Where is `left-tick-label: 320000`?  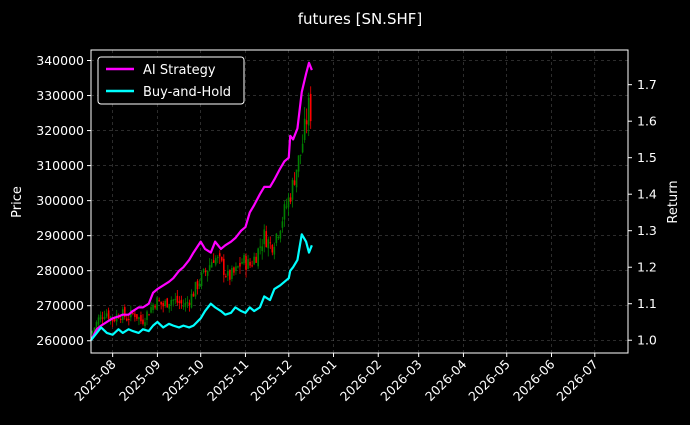
left-tick-label: 320000 is located at coordinates (60, 130).